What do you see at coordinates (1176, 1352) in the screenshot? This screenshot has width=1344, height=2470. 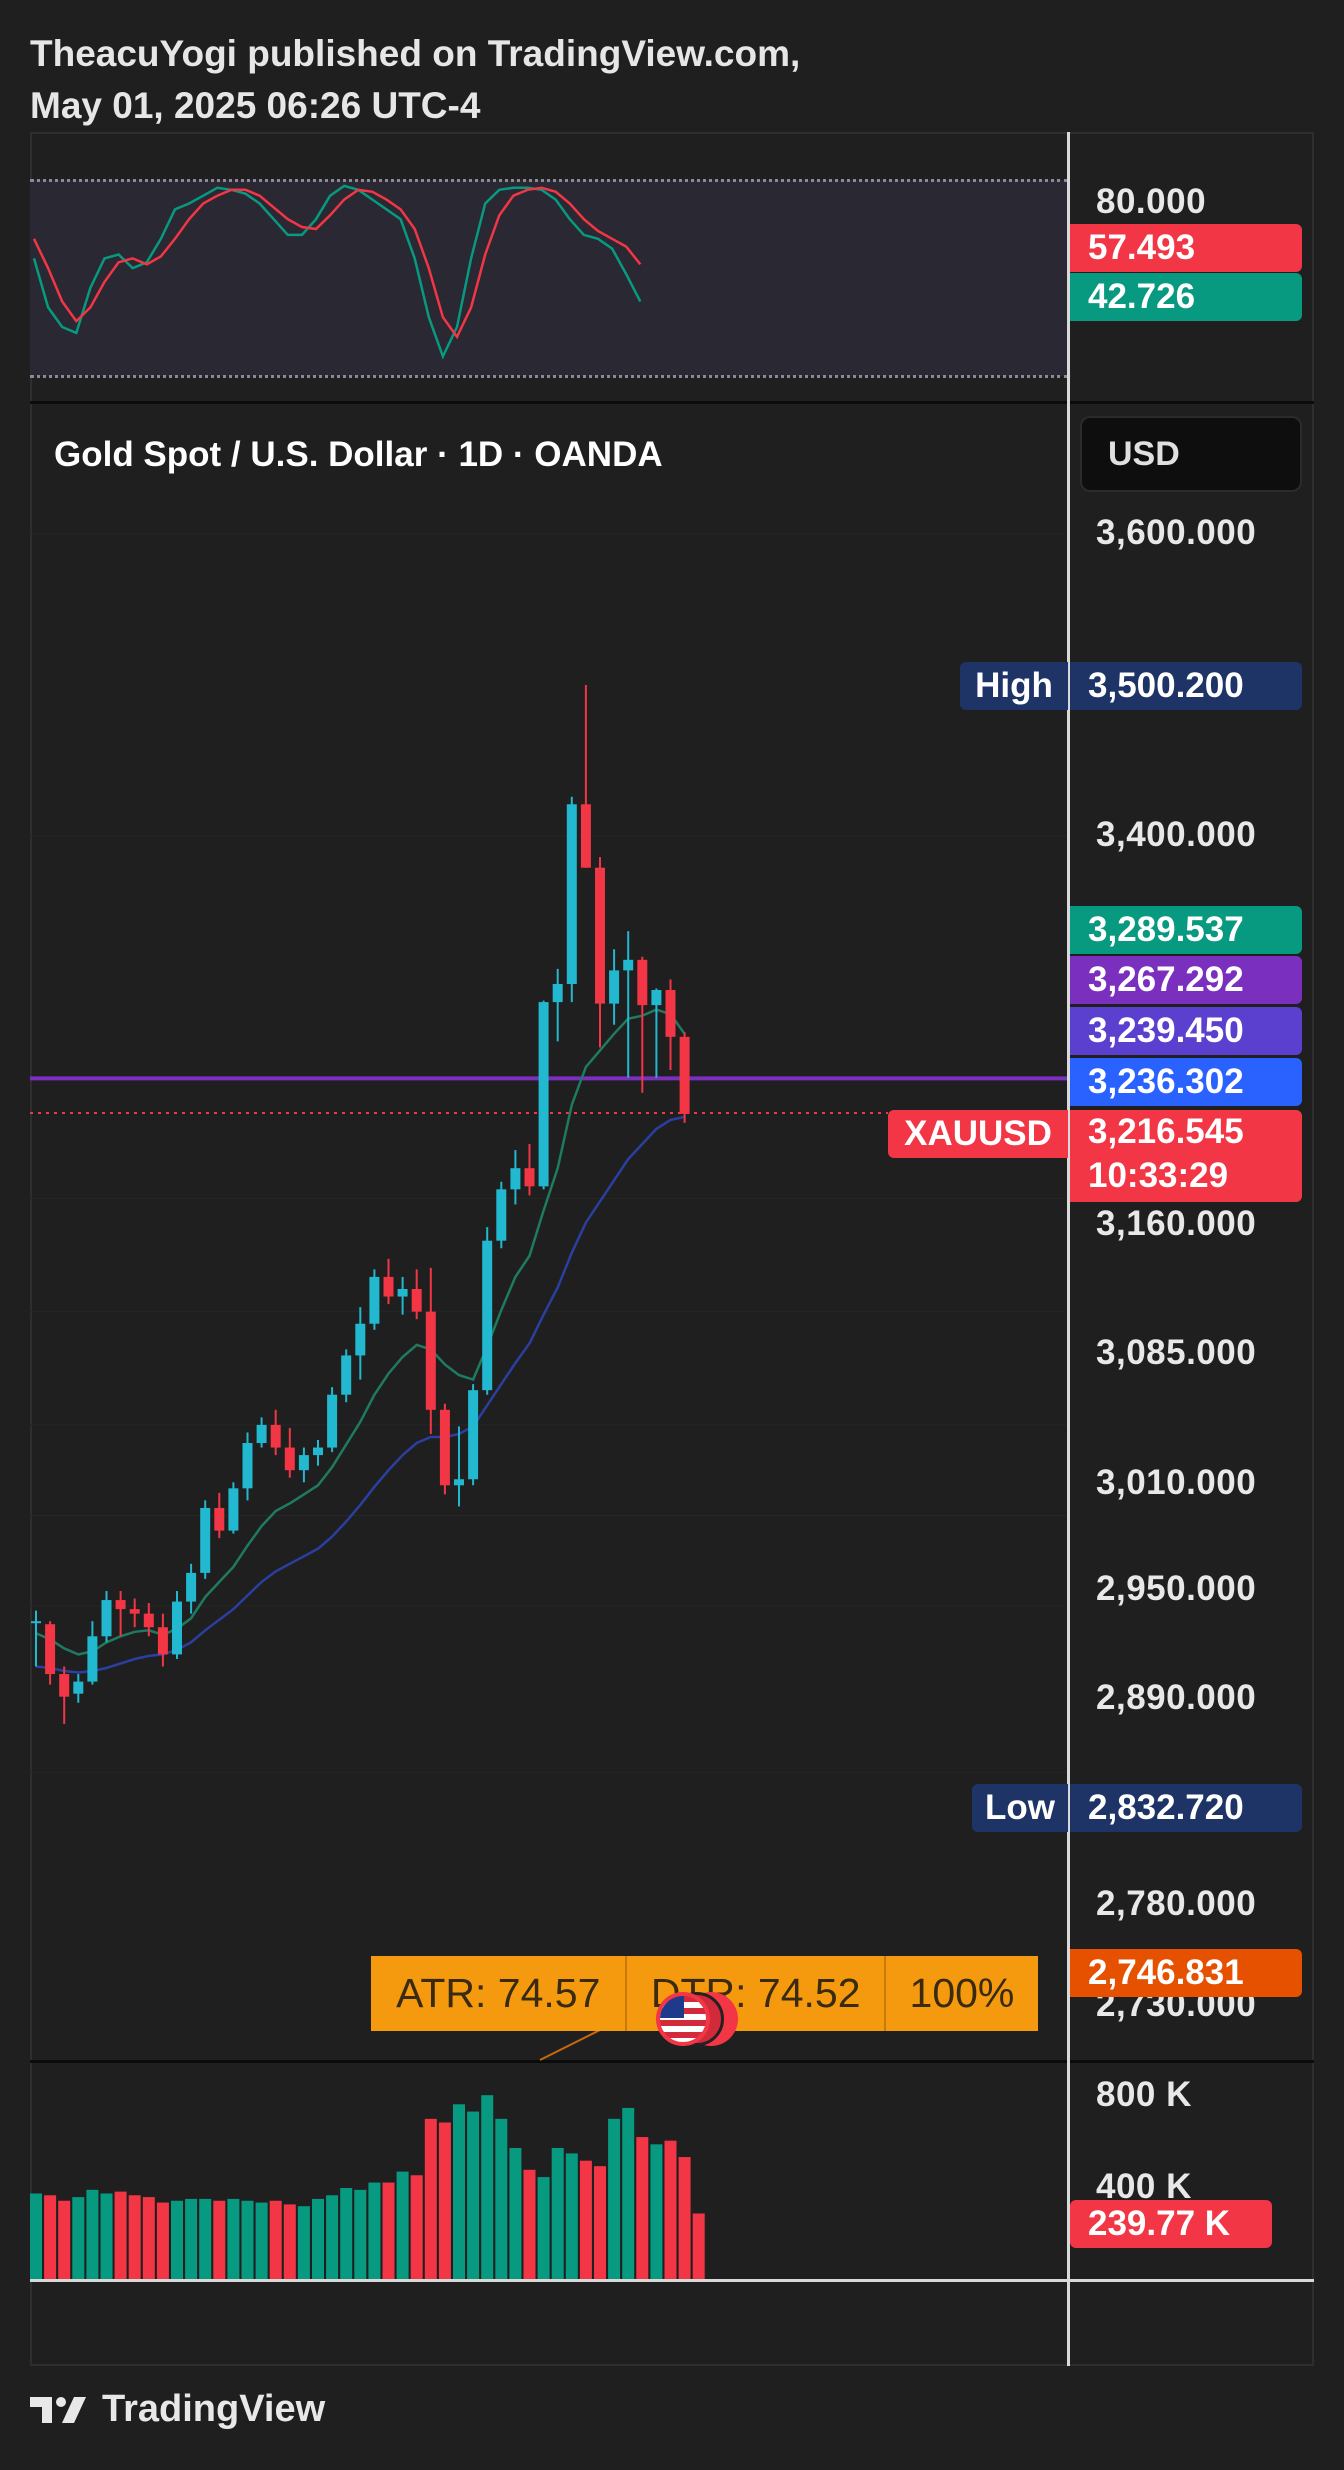 I see `price-tick: 3,085.000` at bounding box center [1176, 1352].